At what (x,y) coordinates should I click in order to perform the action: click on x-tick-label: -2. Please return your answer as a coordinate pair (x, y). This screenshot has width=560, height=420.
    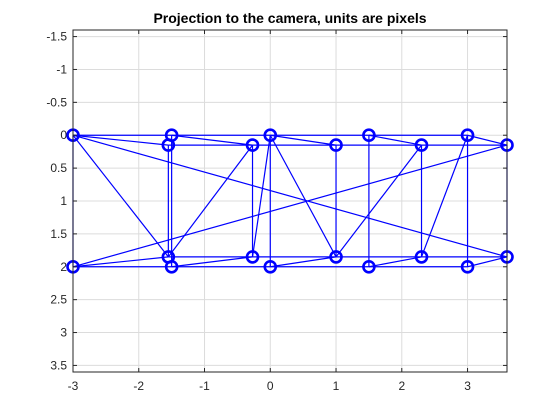
    Looking at the image, I should click on (138, 386).